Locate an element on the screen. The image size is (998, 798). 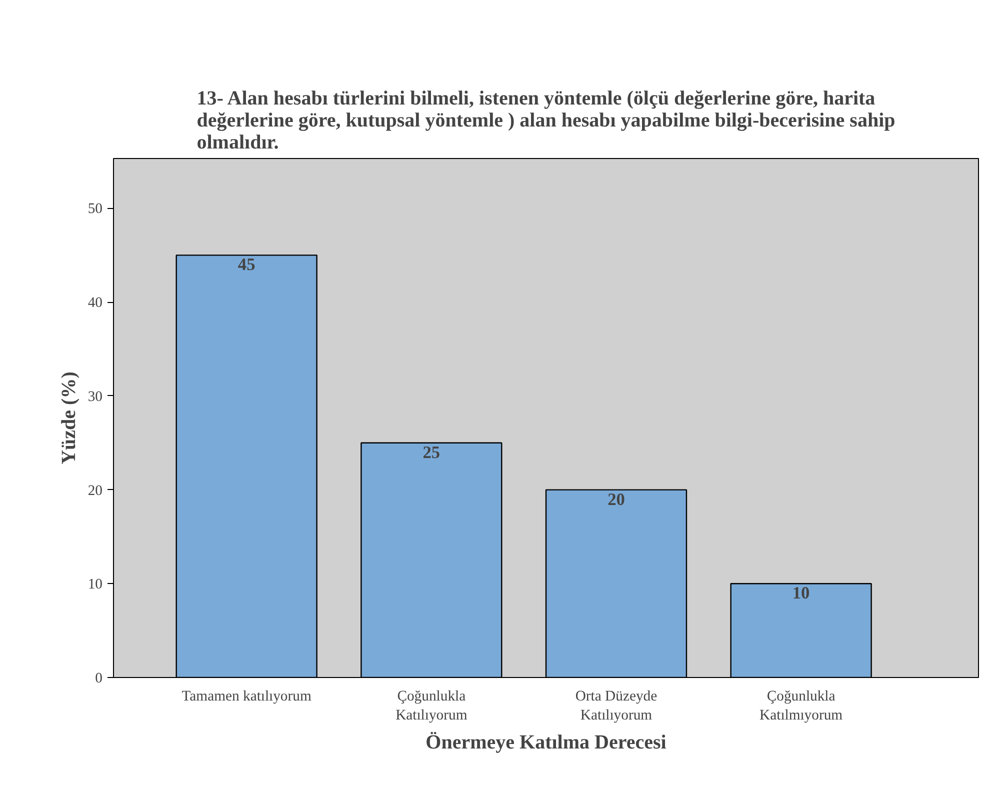
x-tick-label: Çoğunlukla Katılıyorum is located at coordinates (432, 706).